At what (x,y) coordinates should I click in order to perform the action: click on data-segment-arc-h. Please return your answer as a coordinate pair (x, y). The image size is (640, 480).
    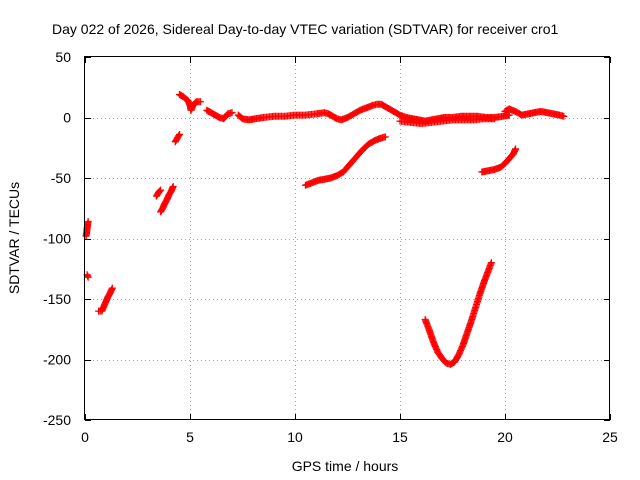
    Looking at the image, I should click on (534, 112).